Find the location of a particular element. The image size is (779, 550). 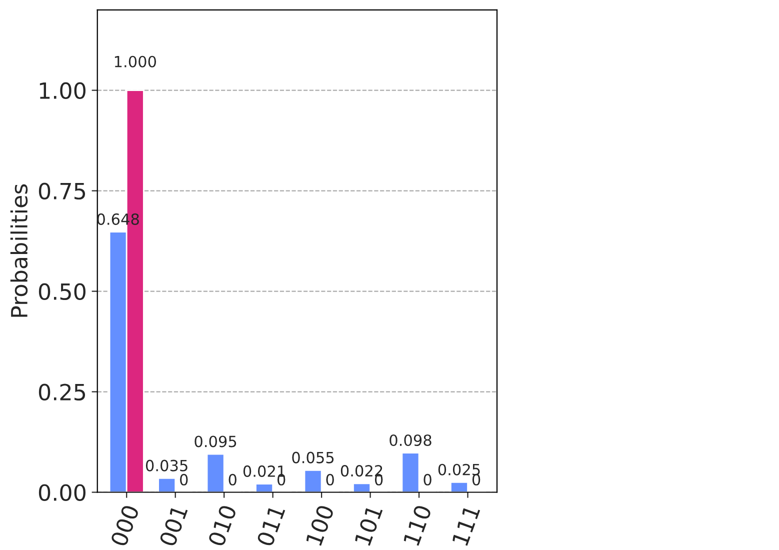

y-tick-label: 0.25 is located at coordinates (62, 392).